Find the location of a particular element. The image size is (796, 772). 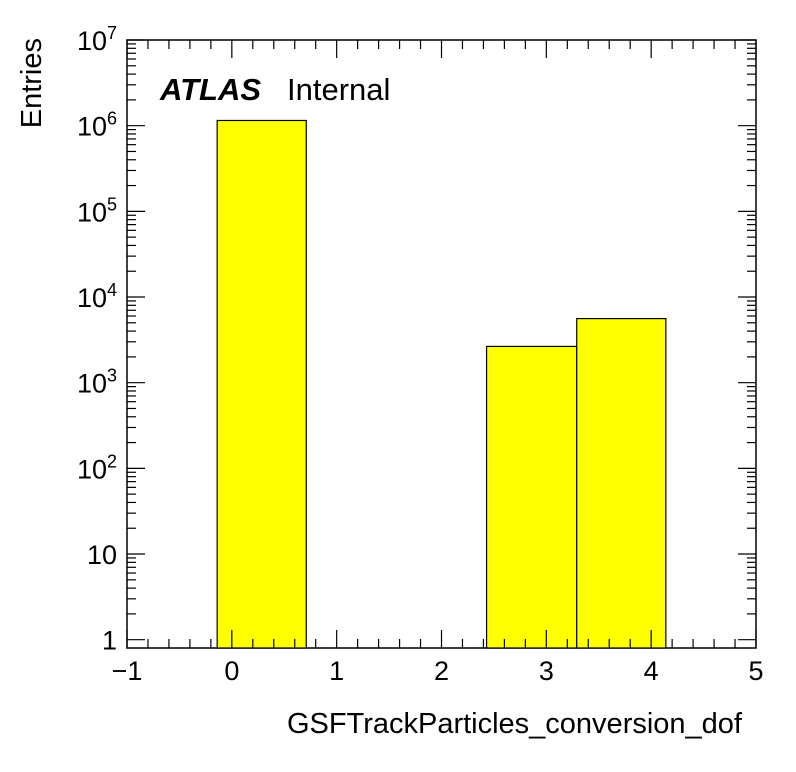

y-tick-label: 10⁷ is located at coordinates (97, 39).